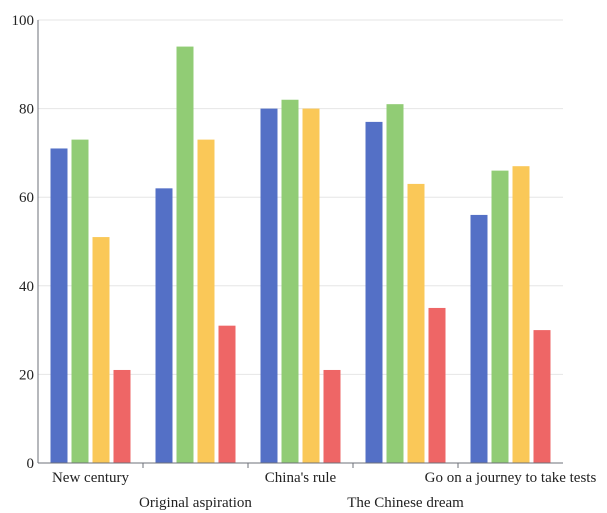 The height and width of the screenshot is (513, 607). Describe the element at coordinates (195, 503) in the screenshot. I see `x-tick-label: Original aspiration` at that location.